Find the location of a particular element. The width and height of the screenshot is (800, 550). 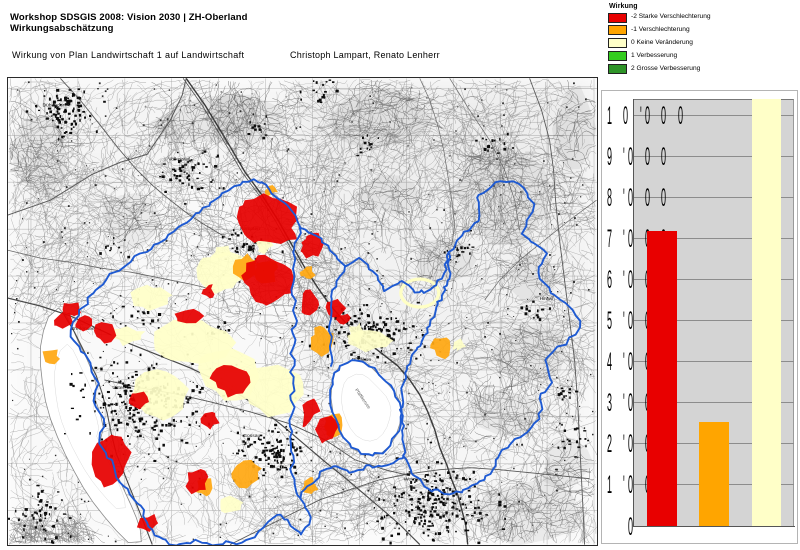

svg-text: Dübendorf is located at coordinates (54, 105).